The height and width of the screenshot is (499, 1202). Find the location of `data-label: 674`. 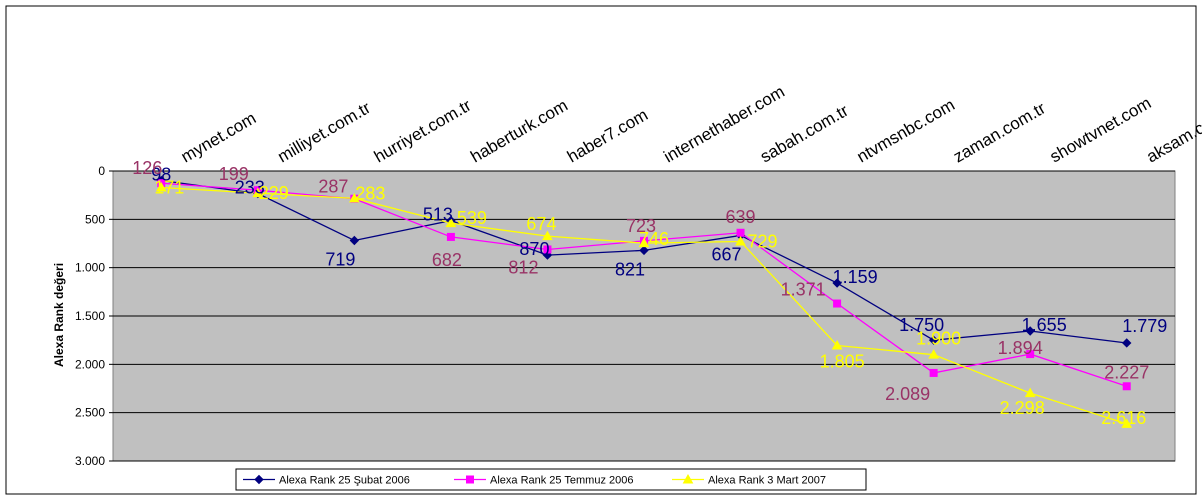

data-label: 674 is located at coordinates (541, 224).